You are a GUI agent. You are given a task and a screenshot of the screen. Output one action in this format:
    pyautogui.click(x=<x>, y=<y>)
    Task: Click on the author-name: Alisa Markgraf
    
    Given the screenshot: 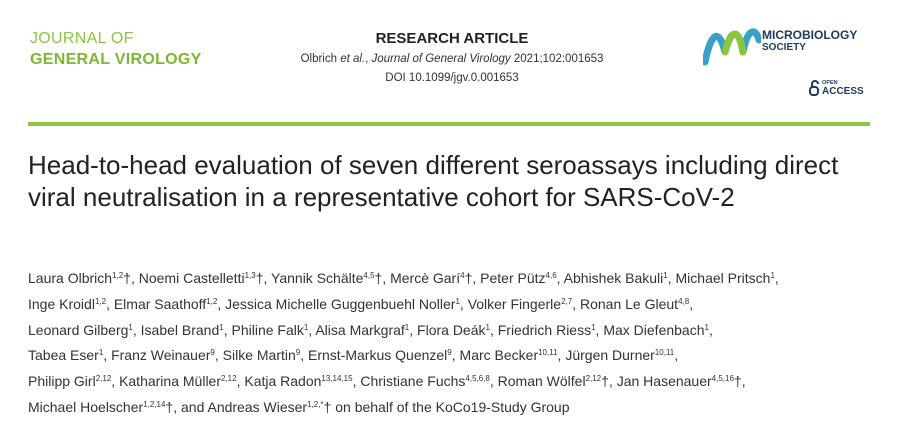 What is the action you would take?
    pyautogui.click(x=360, y=329)
    